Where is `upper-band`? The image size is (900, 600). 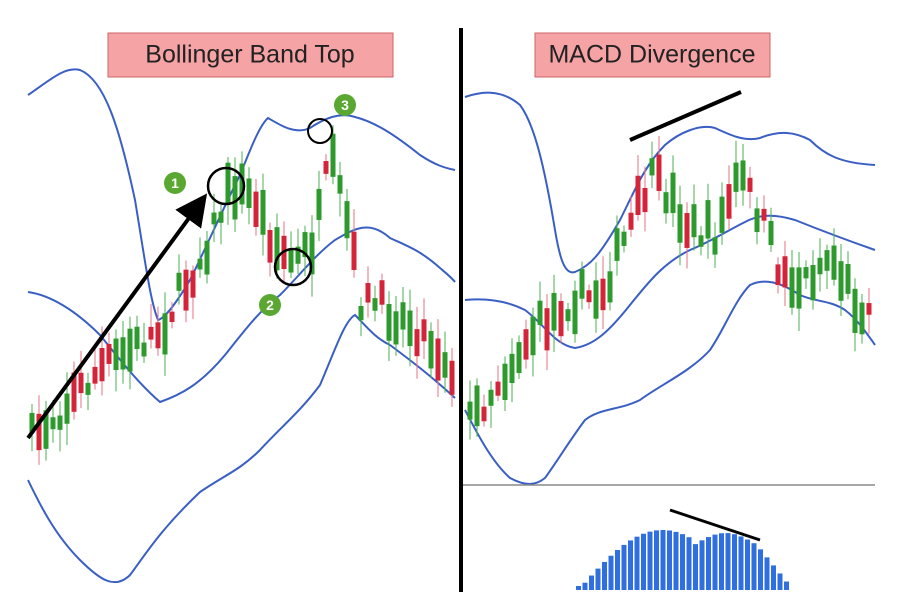
upper-band is located at coordinates (670, 182).